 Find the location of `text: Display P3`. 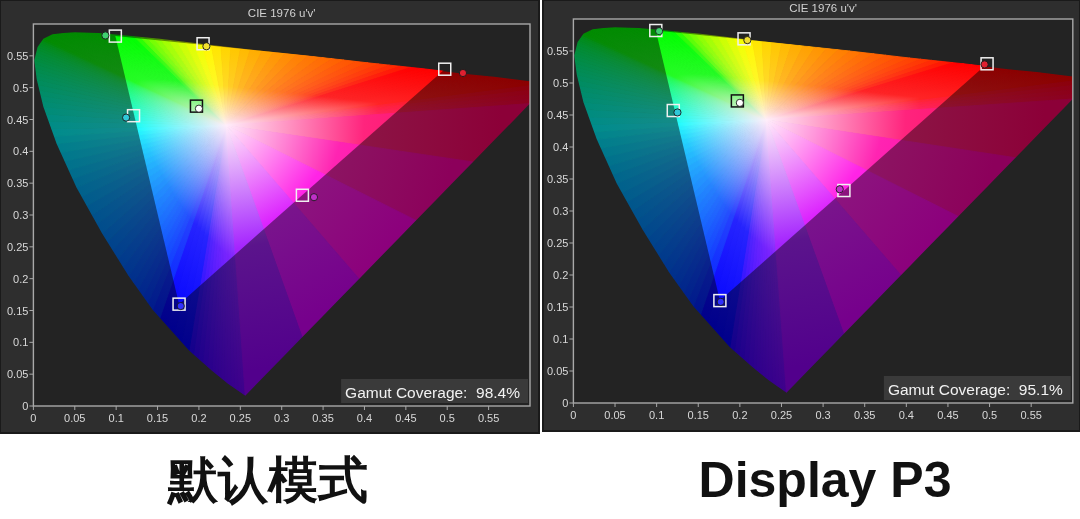

text: Display P3 is located at coordinates (825, 480).